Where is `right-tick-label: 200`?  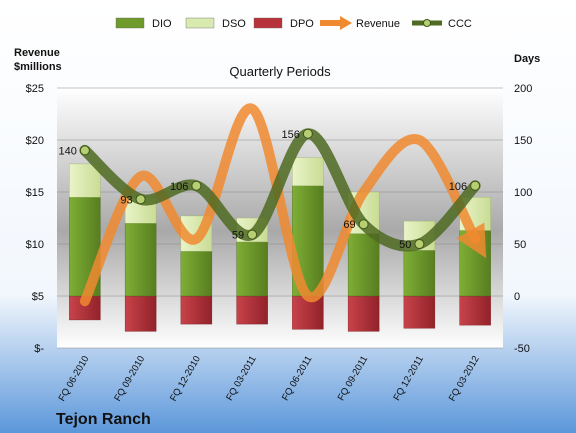
right-tick-label: 200 is located at coordinates (523, 89).